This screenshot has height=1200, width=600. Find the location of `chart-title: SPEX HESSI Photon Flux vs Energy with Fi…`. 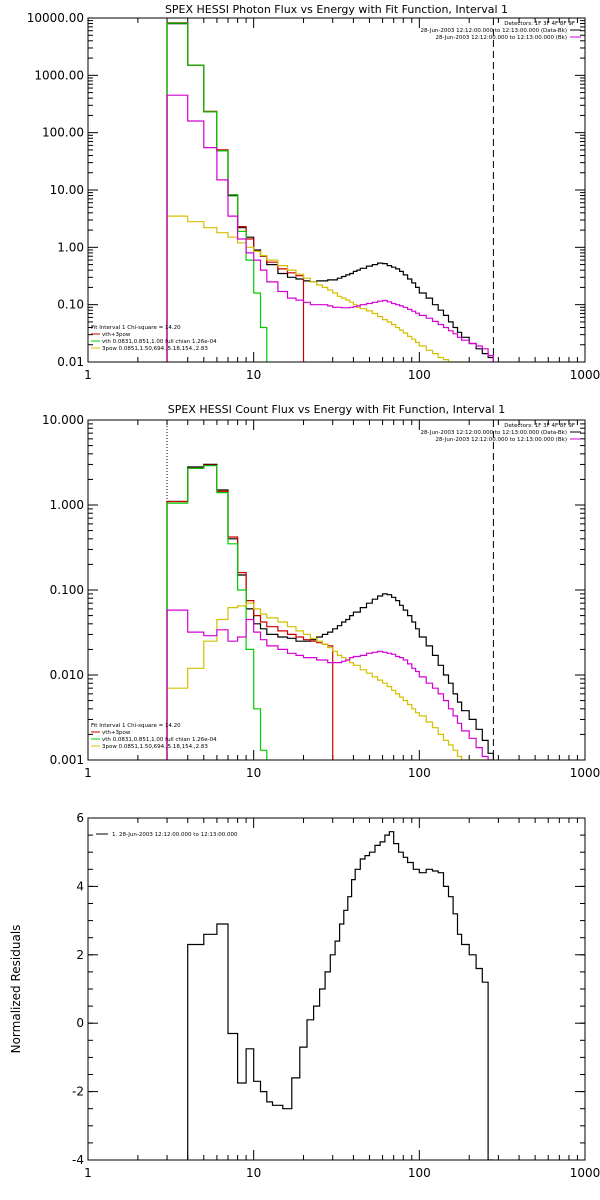

chart-title: SPEX HESSI Photon Flux vs Energy with Fi… is located at coordinates (336, 9).